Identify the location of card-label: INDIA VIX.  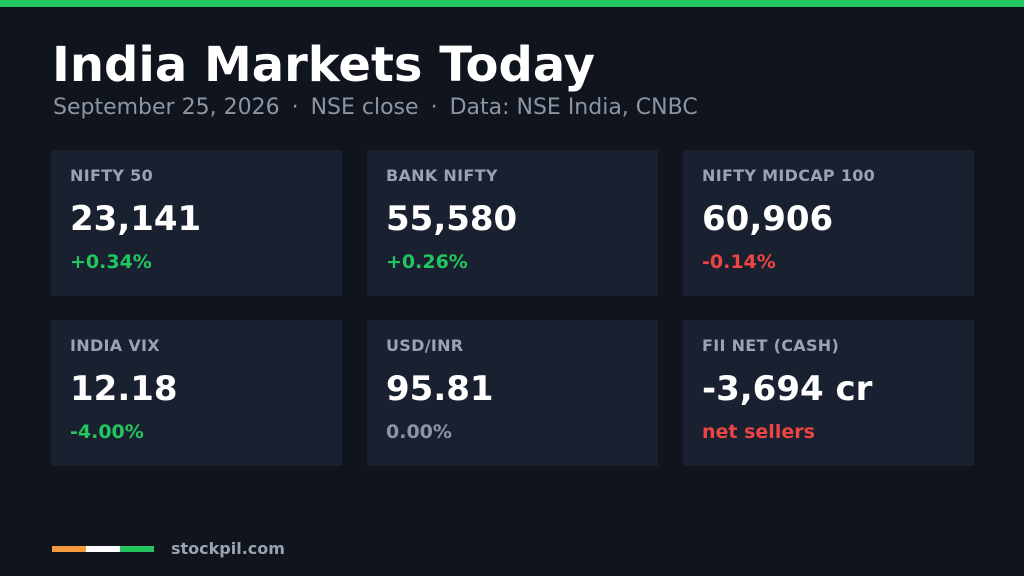
(115, 345).